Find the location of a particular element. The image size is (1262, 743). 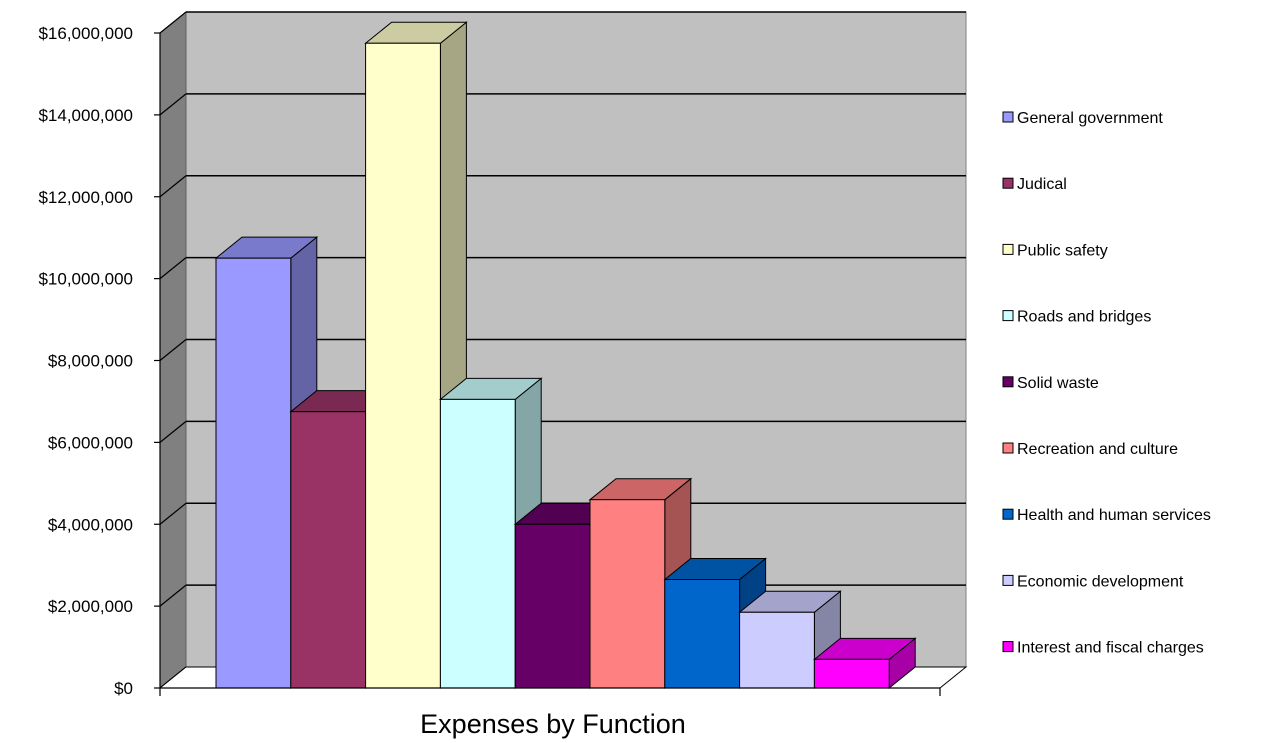

legend-item: Judical is located at coordinates (1034, 184).